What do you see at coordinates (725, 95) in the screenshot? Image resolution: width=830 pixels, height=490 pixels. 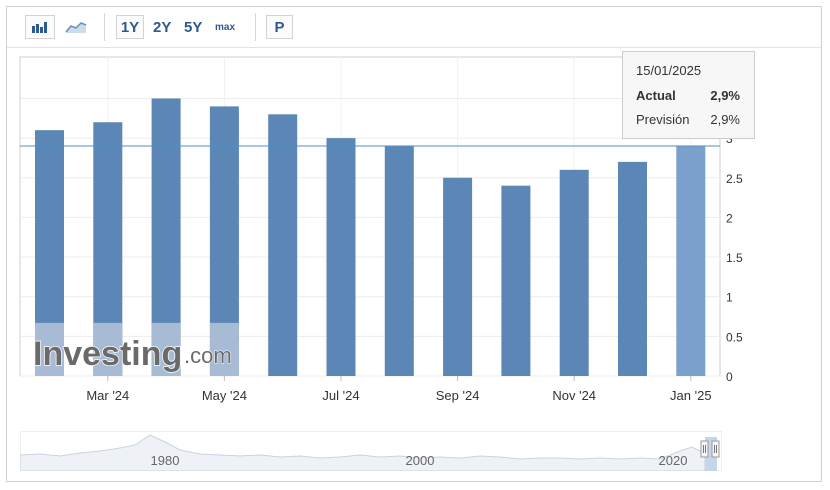 I see `tooltip-actual-value: 2,9%` at bounding box center [725, 95].